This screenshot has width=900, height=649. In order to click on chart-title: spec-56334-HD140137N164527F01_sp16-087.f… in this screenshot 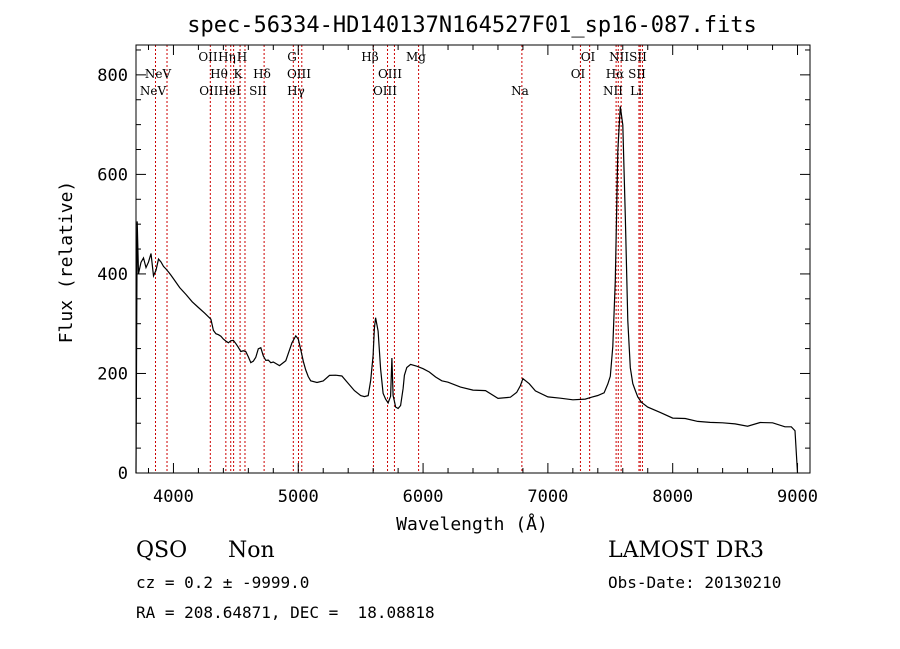, I will do `click(472, 25)`.